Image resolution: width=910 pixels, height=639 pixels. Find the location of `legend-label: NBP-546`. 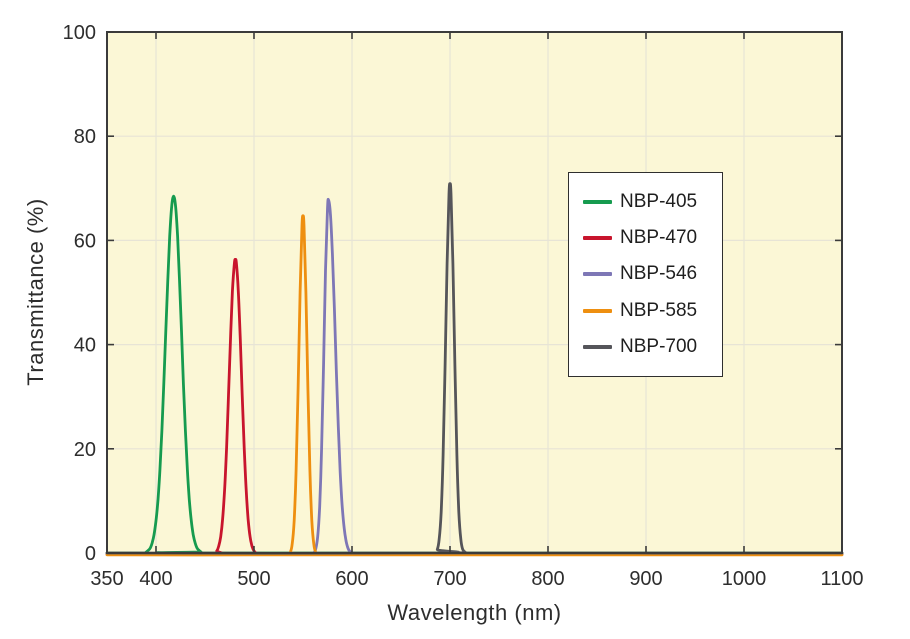

legend-label: NBP-546 is located at coordinates (659, 274).